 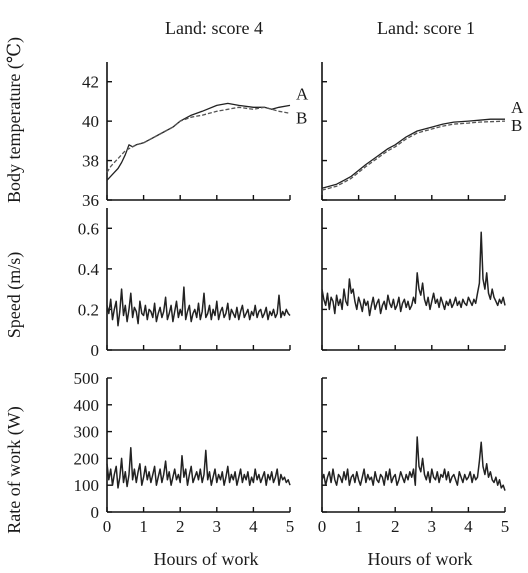 What do you see at coordinates (87, 458) in the screenshot?
I see `y-tick-label: 200` at bounding box center [87, 458].